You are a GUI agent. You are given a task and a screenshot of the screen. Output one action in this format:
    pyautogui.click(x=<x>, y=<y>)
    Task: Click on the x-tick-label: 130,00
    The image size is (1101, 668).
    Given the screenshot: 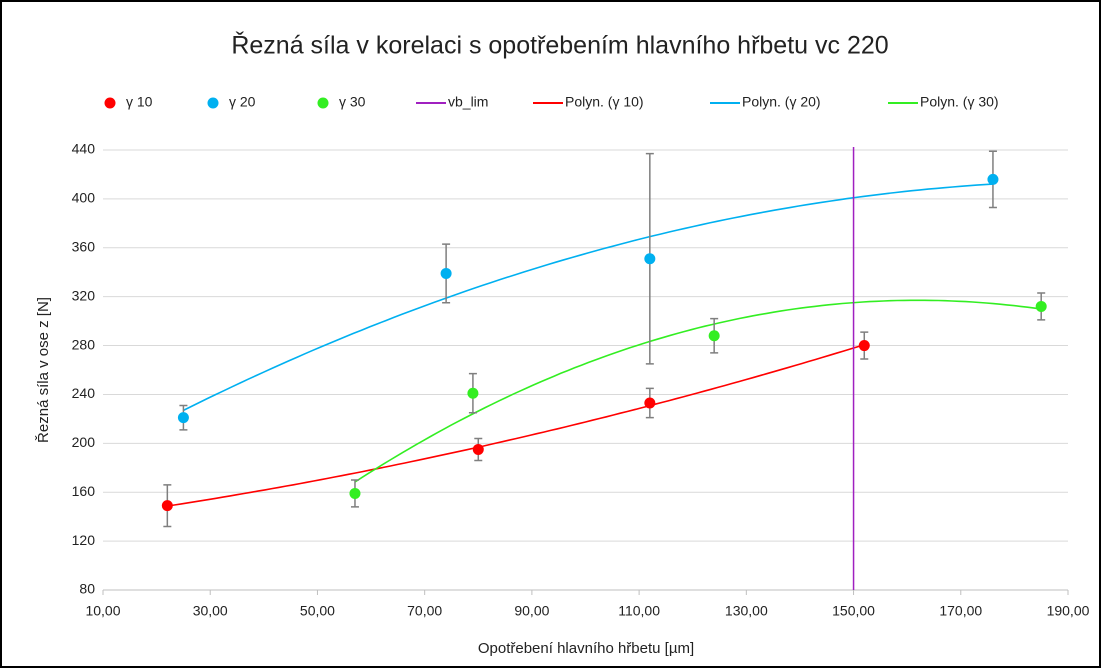 What is the action you would take?
    pyautogui.click(x=746, y=611)
    